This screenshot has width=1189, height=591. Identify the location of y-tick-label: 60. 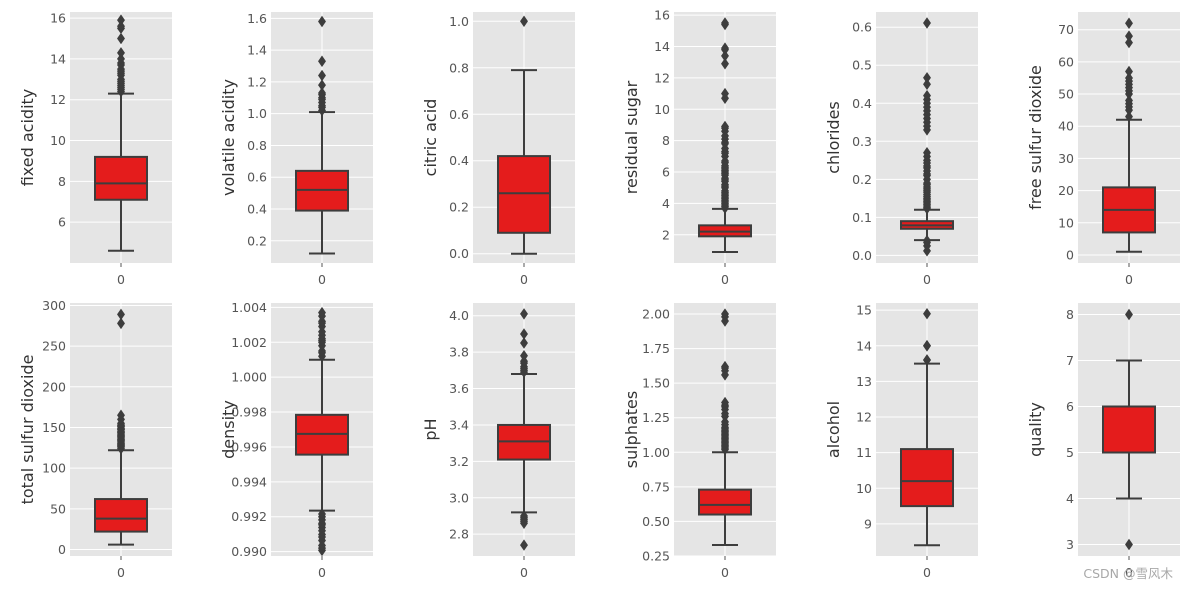
(1066, 61).